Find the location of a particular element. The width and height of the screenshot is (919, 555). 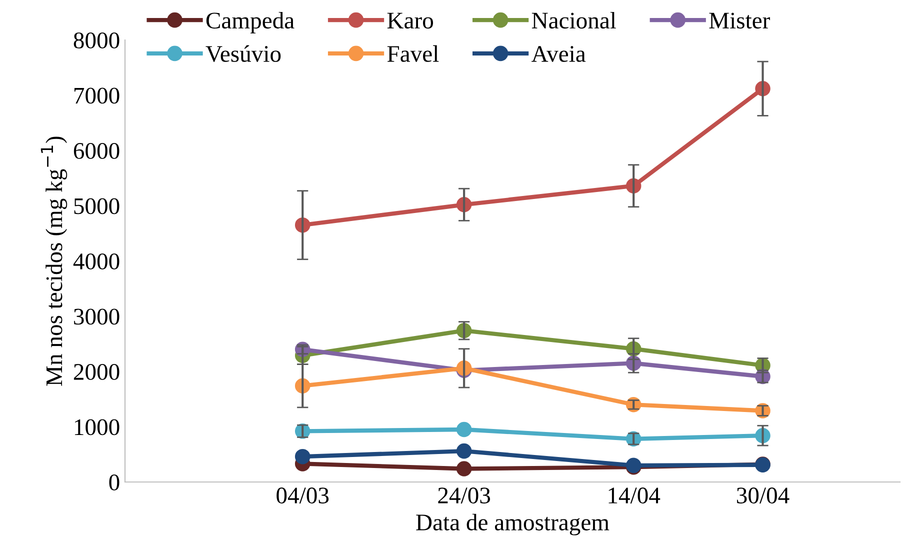

y-tick-label: 7000 is located at coordinates (97, 96).